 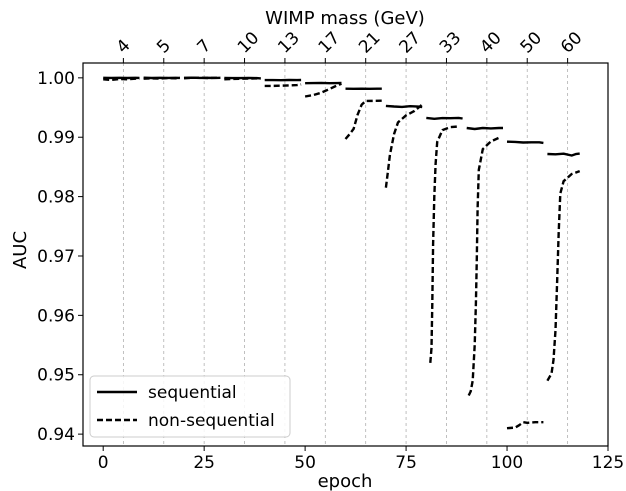 I want to click on y-tick-label-6: 1.00, so click(x=56, y=79).